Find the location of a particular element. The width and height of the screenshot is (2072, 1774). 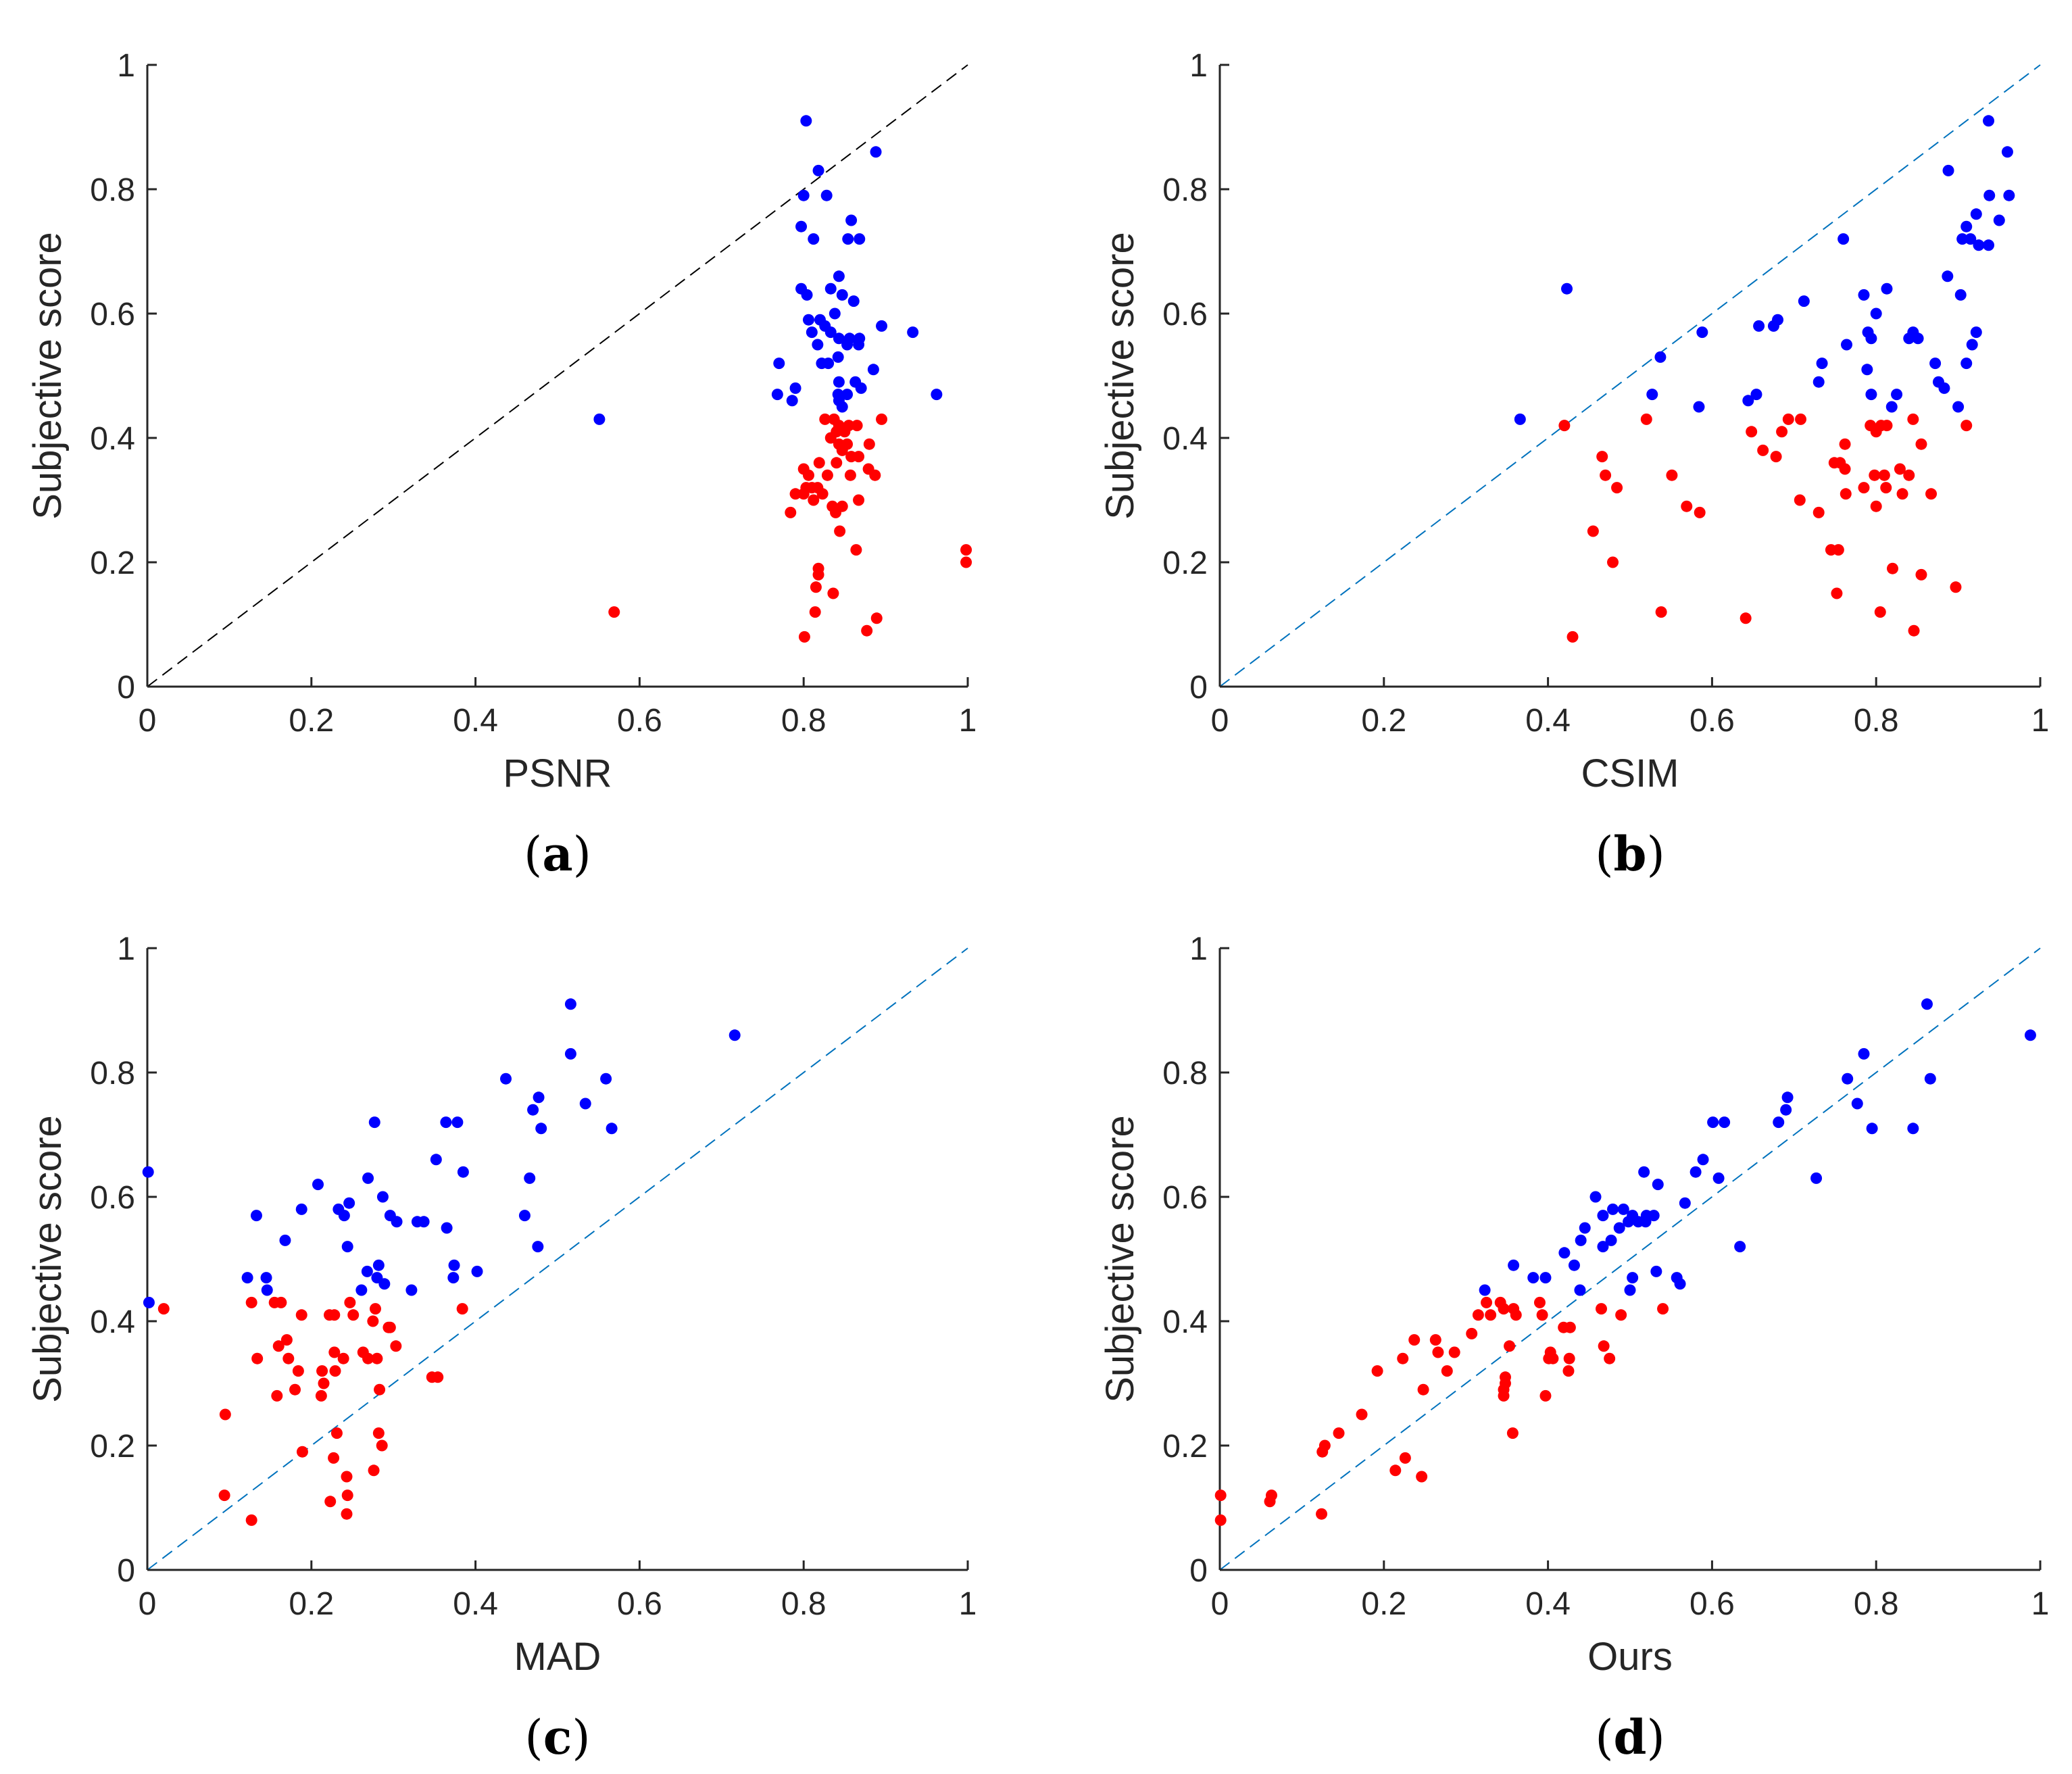

y-tick-label: 0.2 is located at coordinates (1185, 563).